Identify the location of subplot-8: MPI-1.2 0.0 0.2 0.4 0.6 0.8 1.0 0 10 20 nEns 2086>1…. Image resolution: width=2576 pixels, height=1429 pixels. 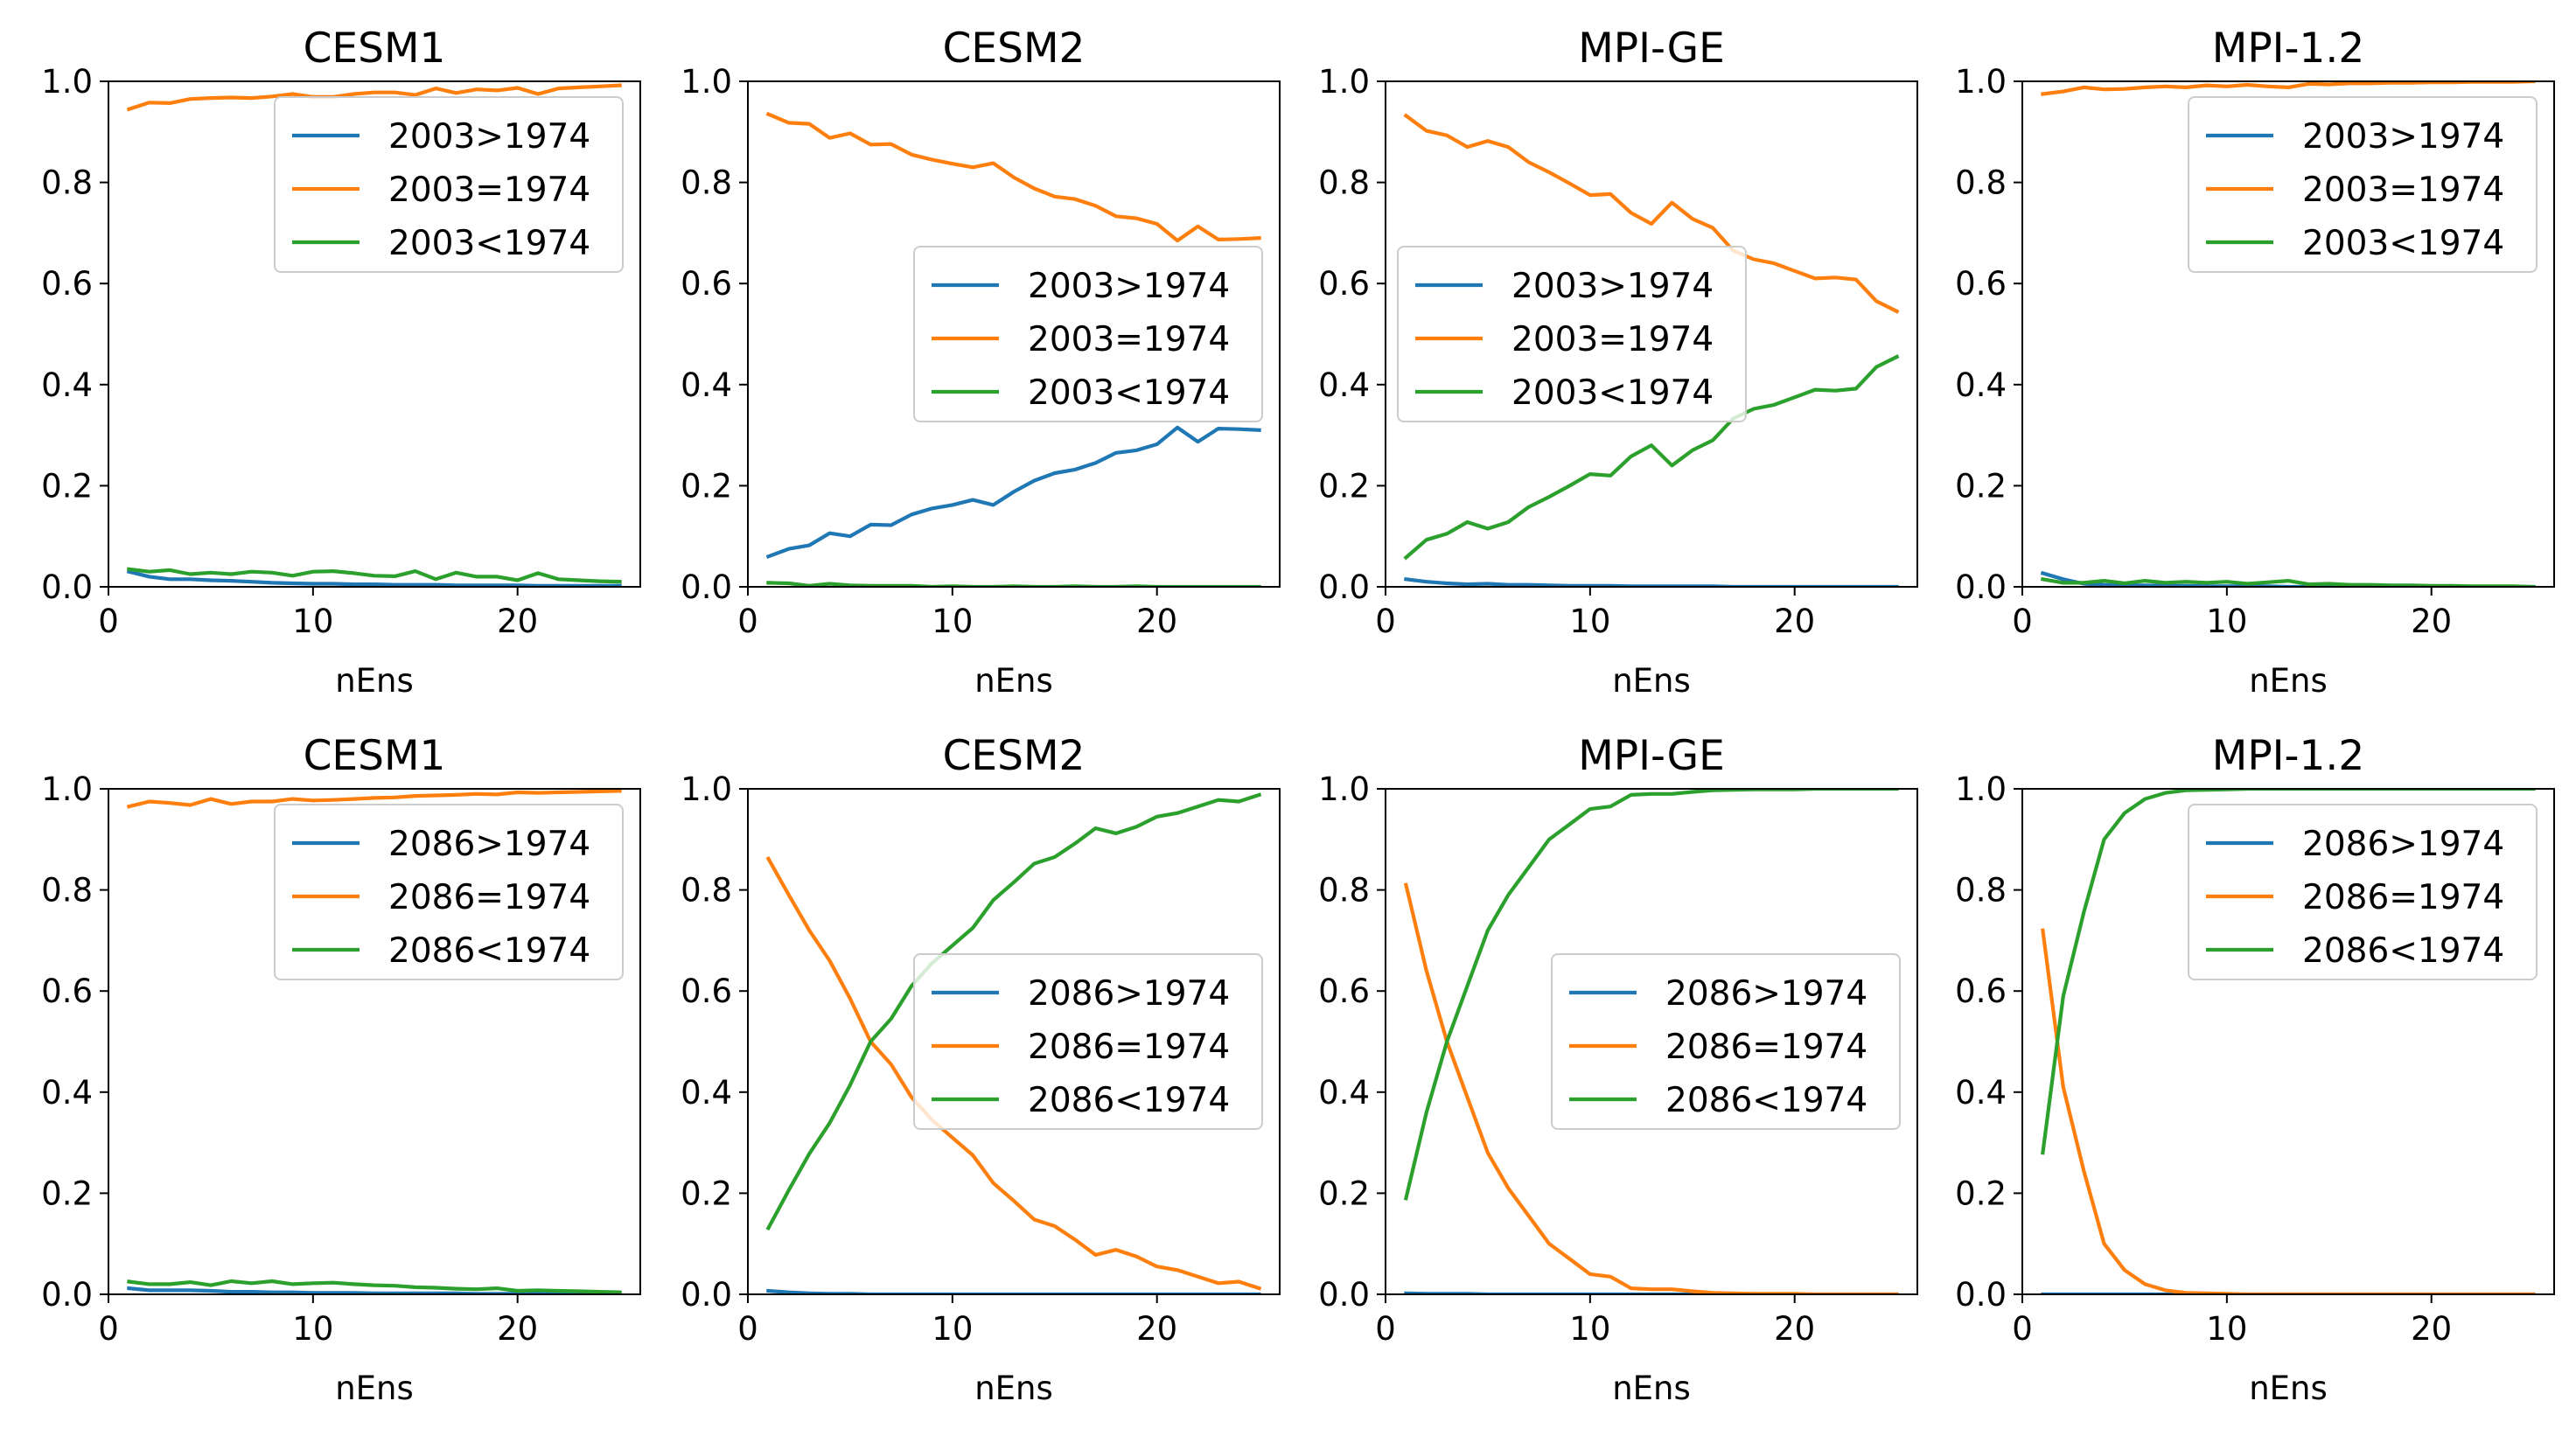
(2255, 1069).